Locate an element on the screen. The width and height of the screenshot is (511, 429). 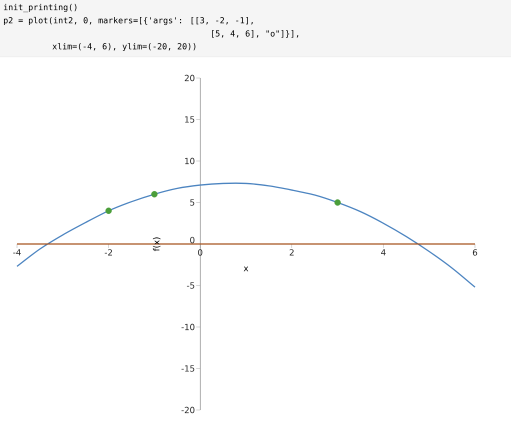
x-tick-label: -4 is located at coordinates (17, 252).